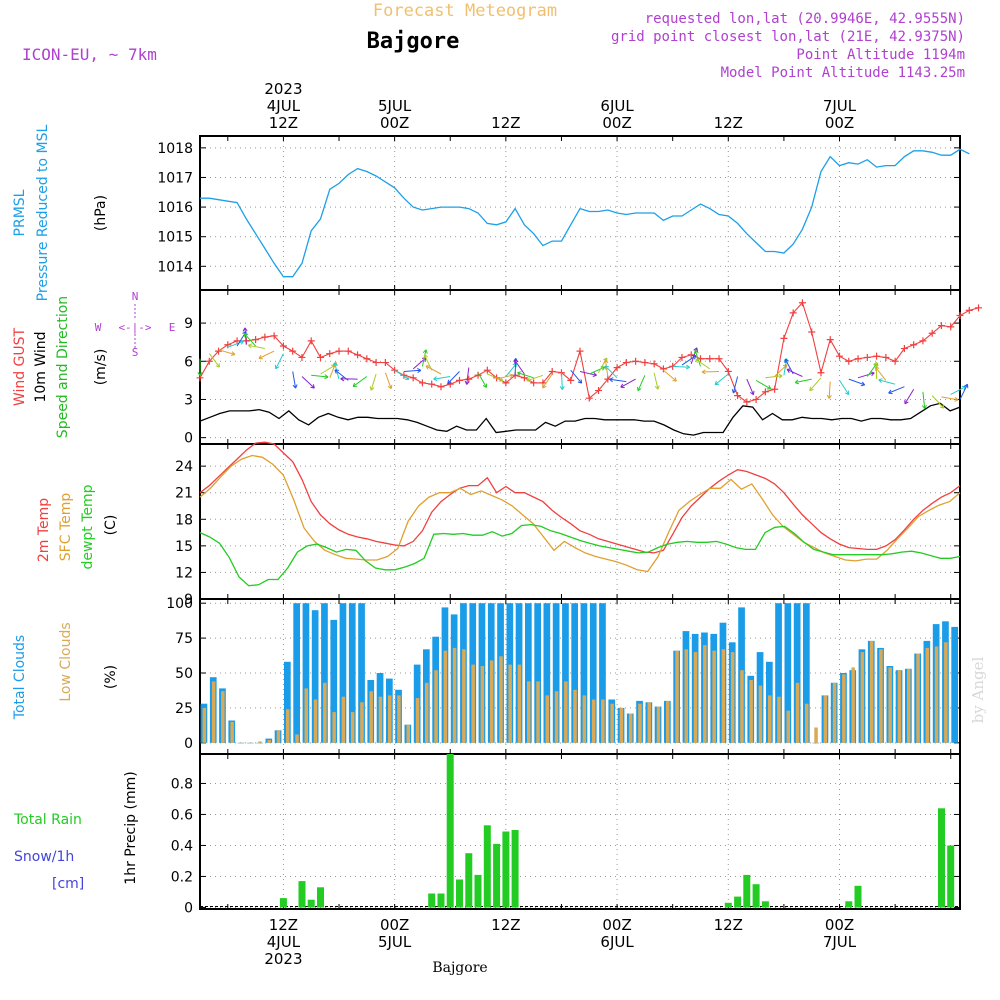 The image size is (1000, 1000). What do you see at coordinates (188, 600) in the screenshot?
I see `y-tick-label: 9` at bounding box center [188, 600].